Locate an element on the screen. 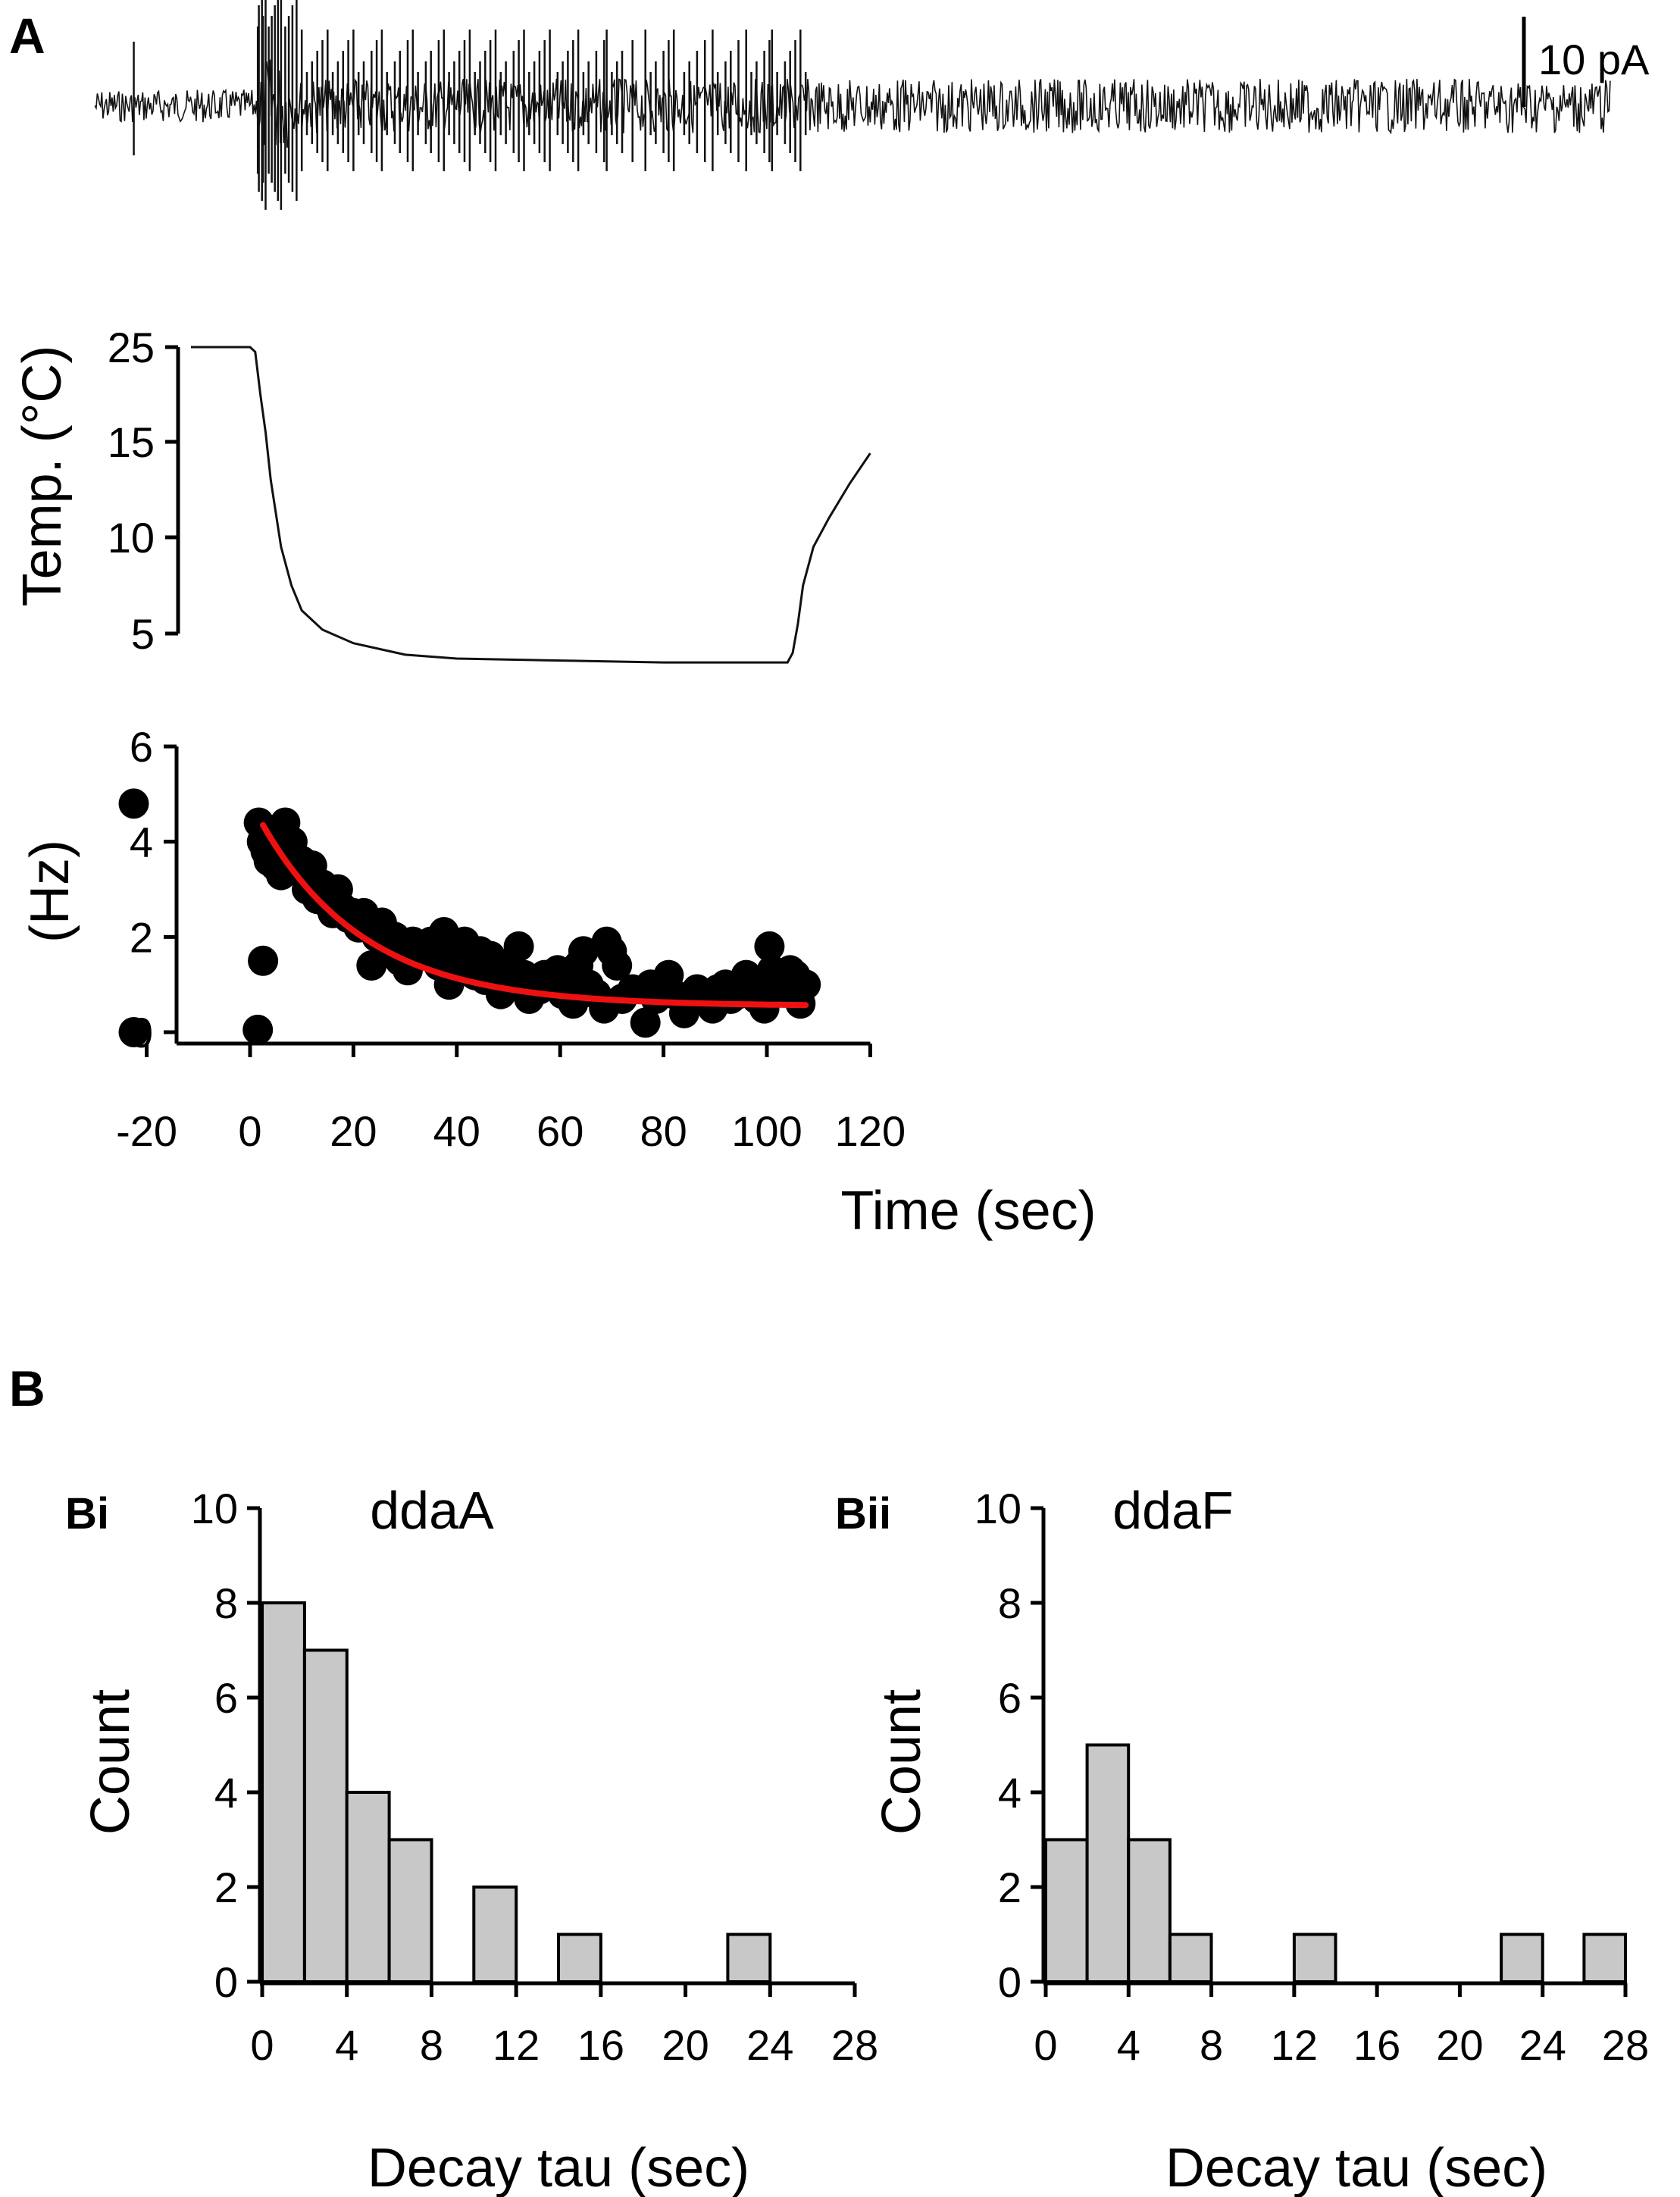 The height and width of the screenshot is (2197, 1680). freq-x-tick-label: 20 is located at coordinates (353, 1131).